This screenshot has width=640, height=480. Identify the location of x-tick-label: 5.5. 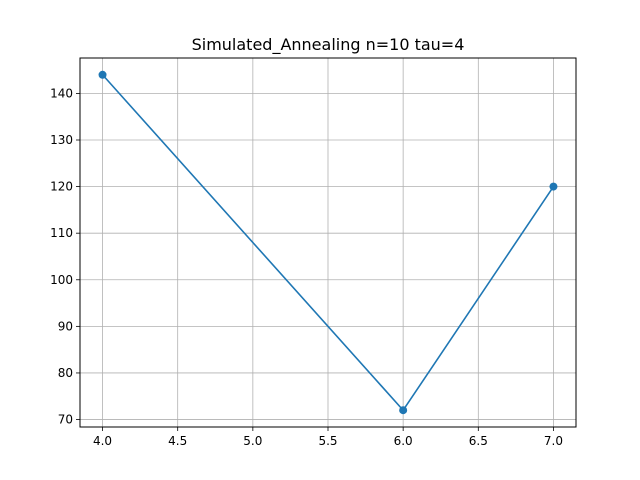
(327, 441).